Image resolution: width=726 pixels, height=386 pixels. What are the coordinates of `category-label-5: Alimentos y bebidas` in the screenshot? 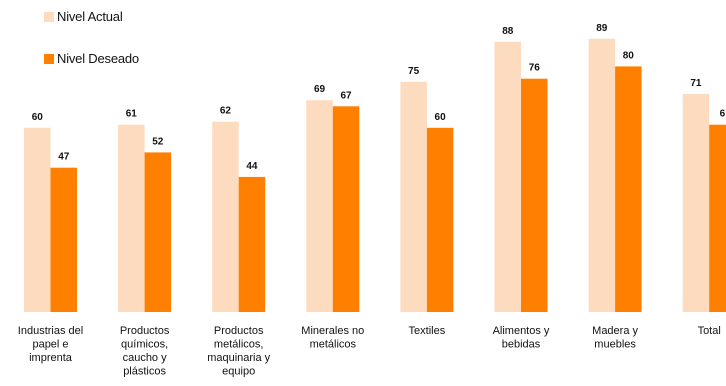 It's located at (521, 338).